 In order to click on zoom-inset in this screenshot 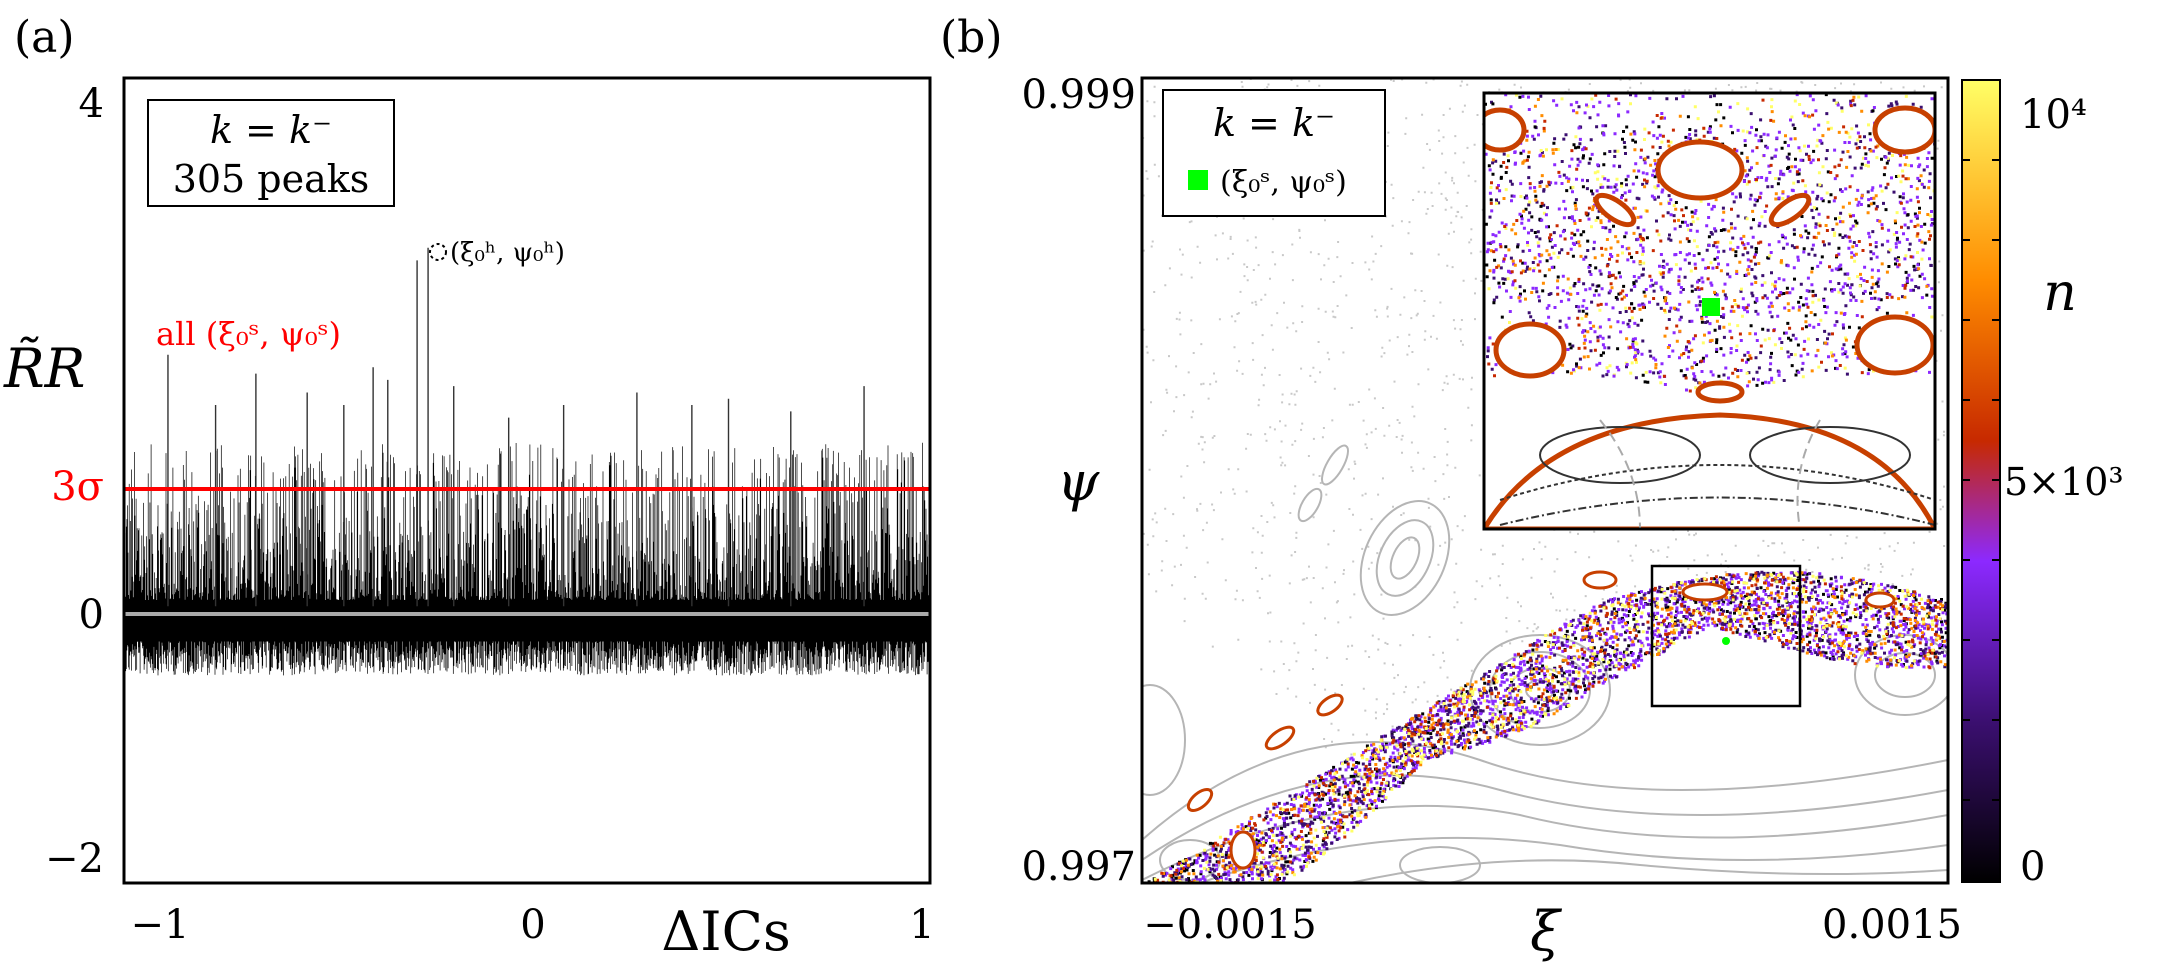, I will do `click(1709, 311)`.